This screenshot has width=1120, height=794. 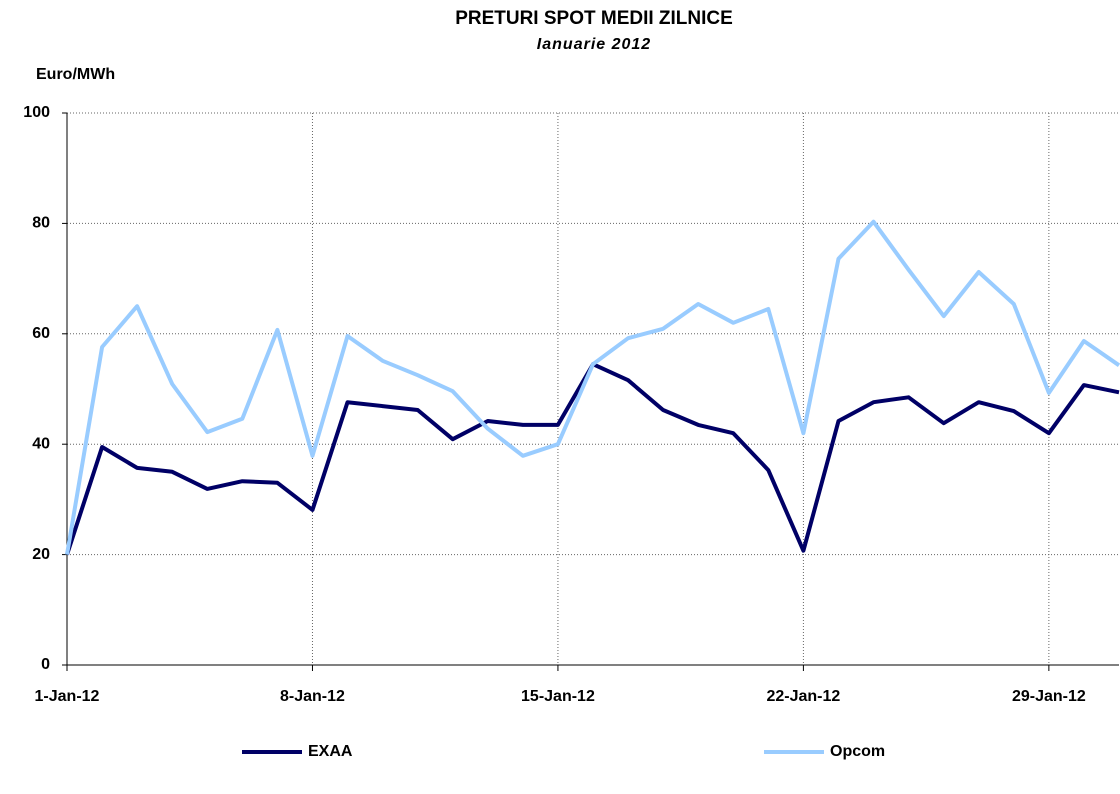 What do you see at coordinates (594, 44) in the screenshot?
I see `chart-subtitle: Ianuarie 2012` at bounding box center [594, 44].